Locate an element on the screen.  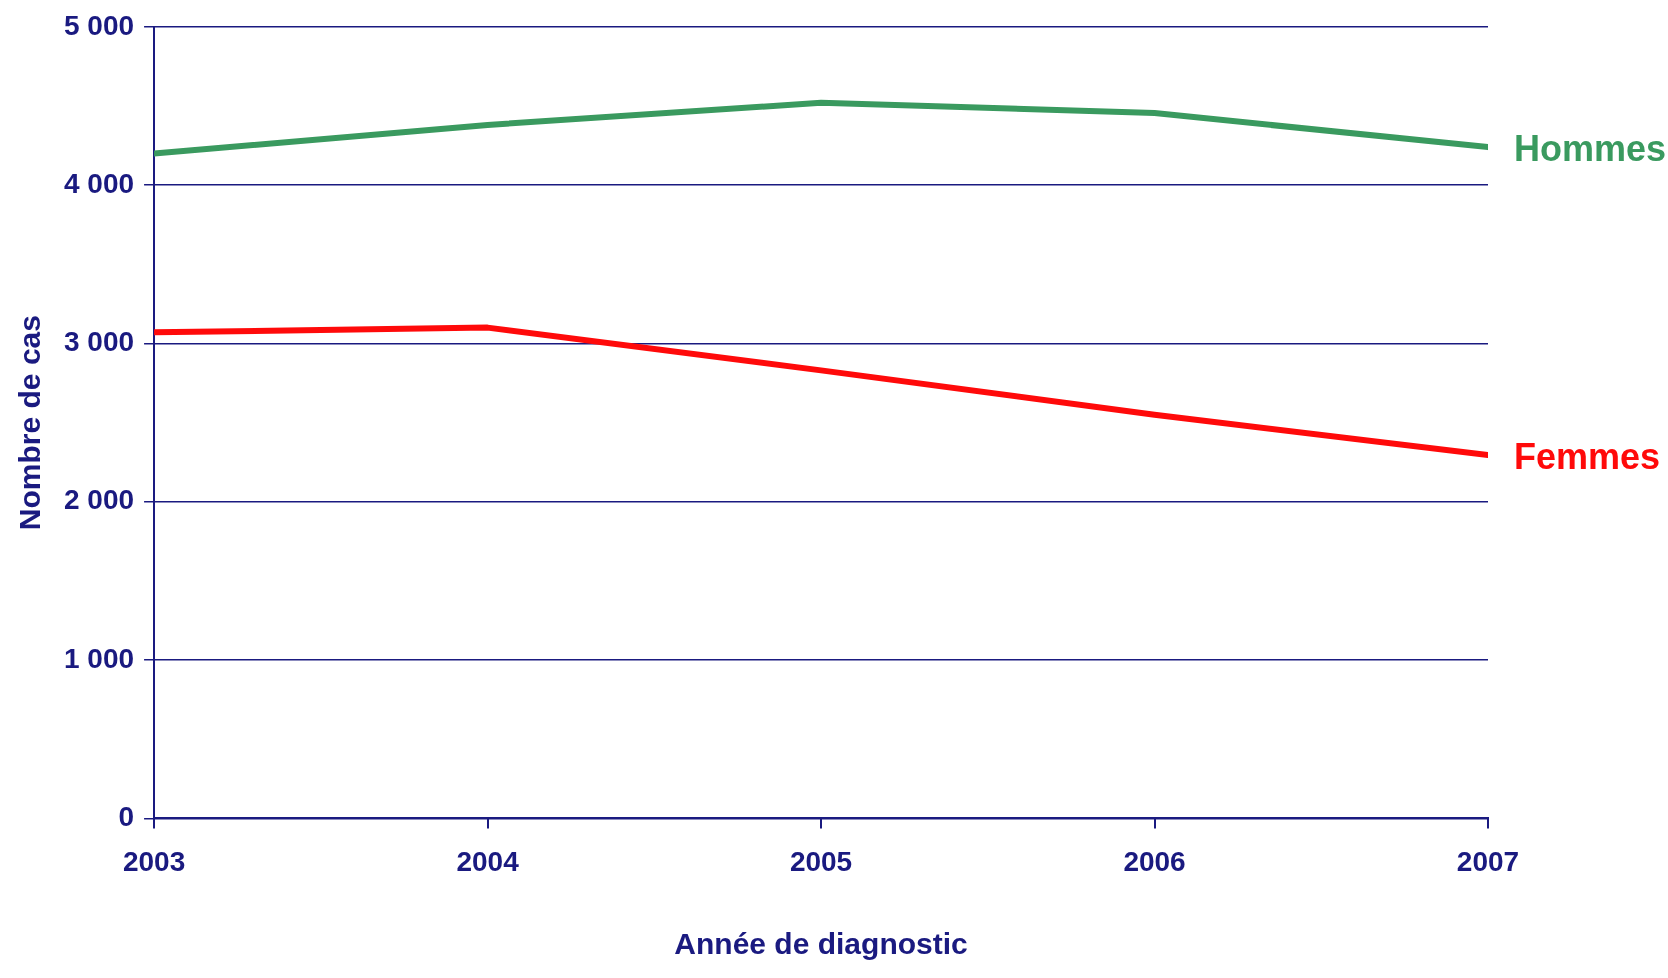
x-tick-label: 2006 is located at coordinates (1154, 861).